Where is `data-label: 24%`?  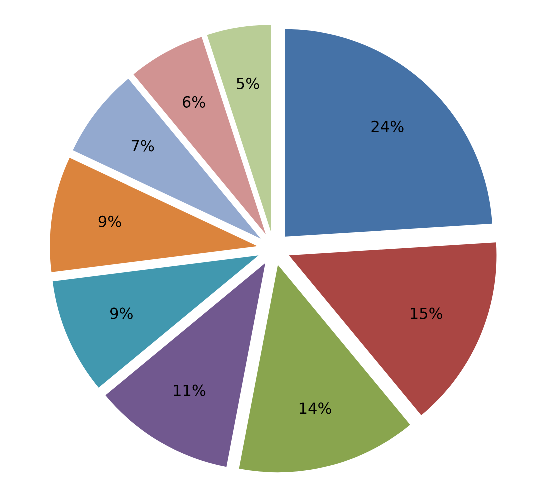 data-label: 24% is located at coordinates (388, 126).